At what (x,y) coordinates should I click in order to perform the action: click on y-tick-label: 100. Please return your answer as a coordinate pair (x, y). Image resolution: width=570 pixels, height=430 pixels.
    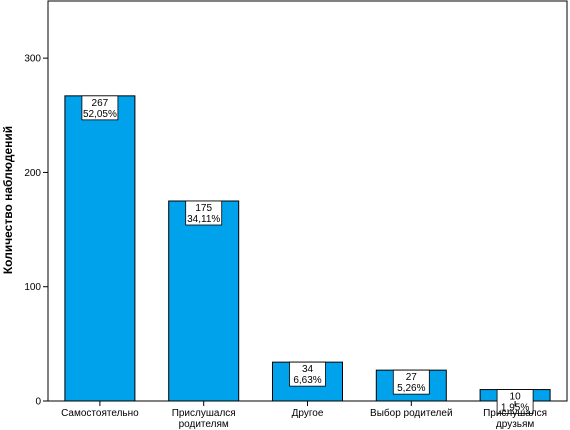
    Looking at the image, I should click on (32, 287).